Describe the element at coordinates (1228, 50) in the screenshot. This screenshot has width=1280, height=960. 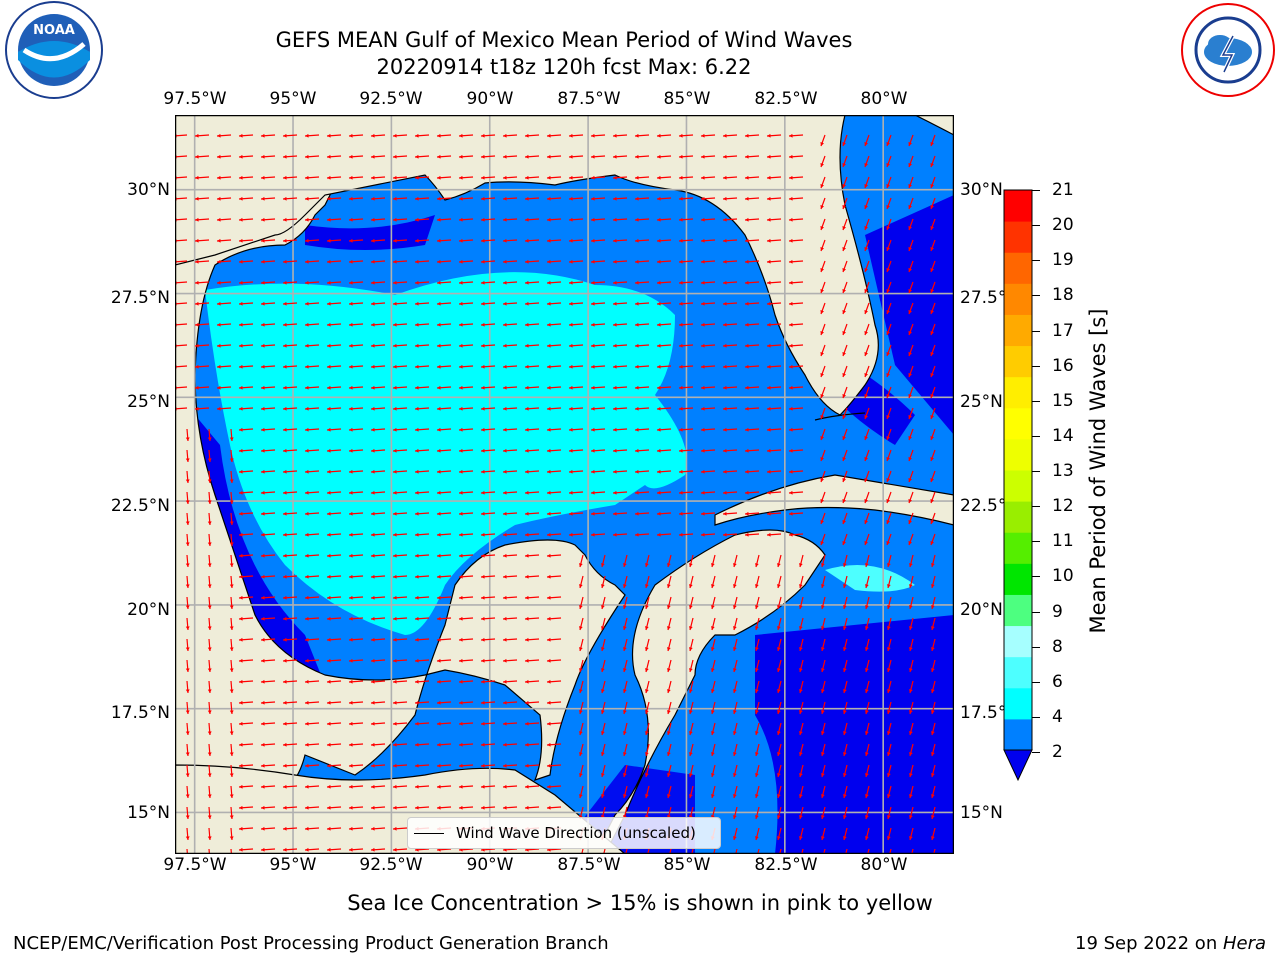
I see `nws-logo` at that location.